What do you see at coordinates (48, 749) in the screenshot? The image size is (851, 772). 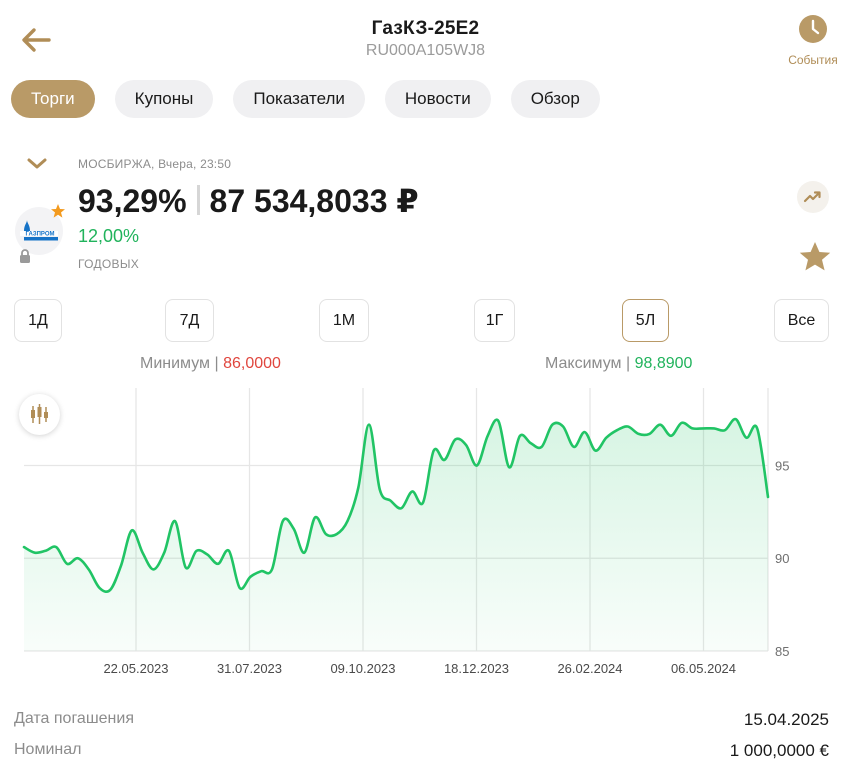 I see `nominal-label: Номинал` at bounding box center [48, 749].